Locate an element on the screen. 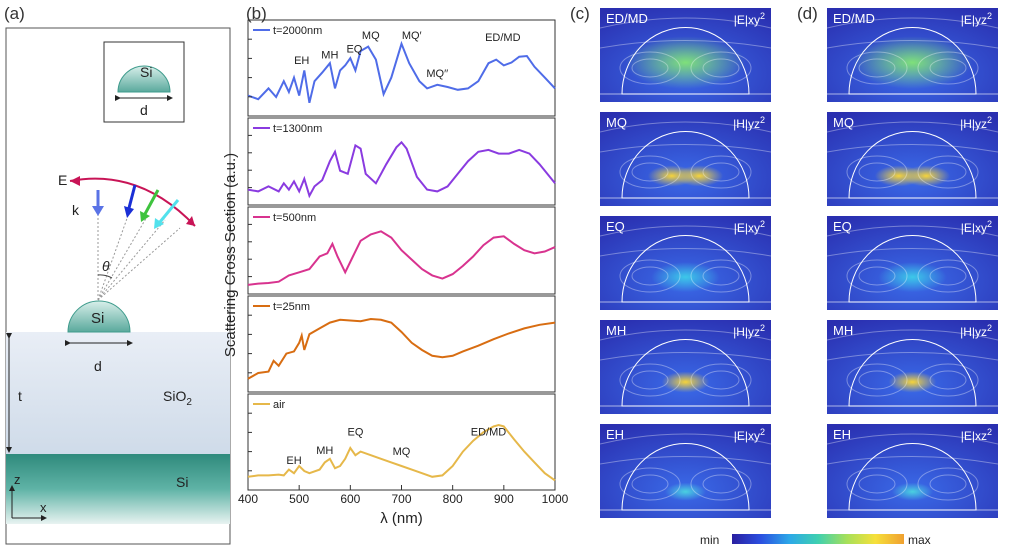 This screenshot has height=549, width=1024. field-map-c-1: ED/MD |E|xy2 is located at coordinates (685, 55).